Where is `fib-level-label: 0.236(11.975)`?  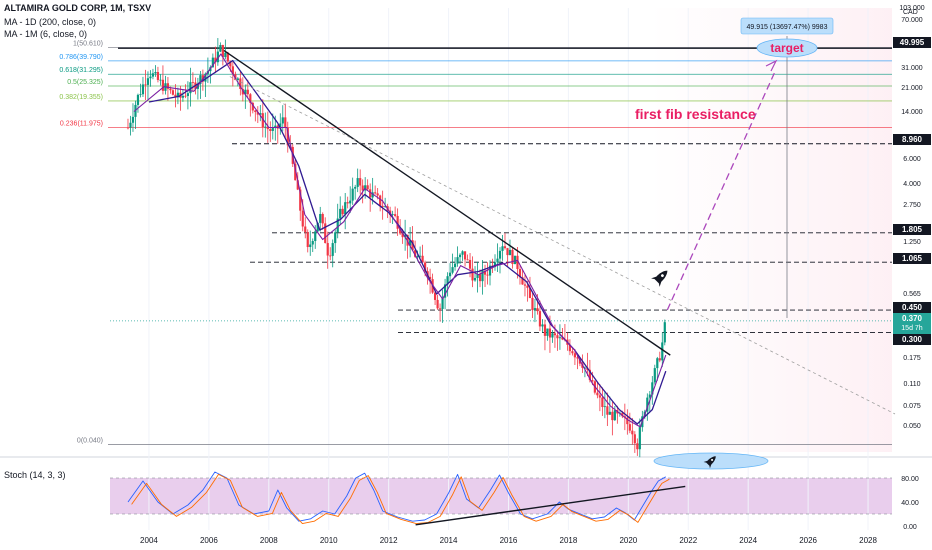 fib-level-label: 0.236(11.975) is located at coordinates (81, 124).